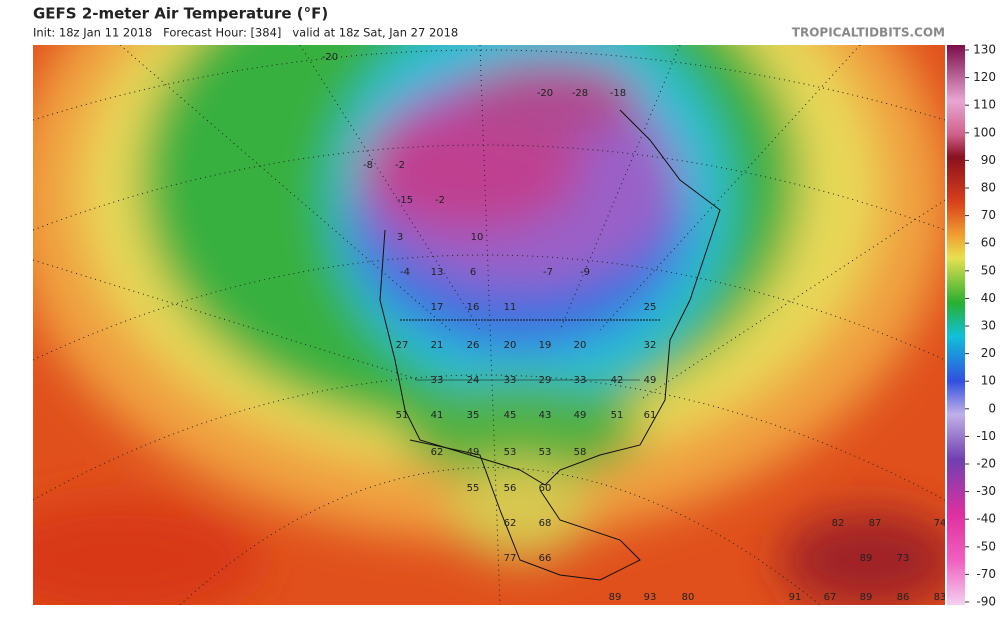 This screenshot has height=628, width=1000. What do you see at coordinates (580, 452) in the screenshot?
I see `temperature-label: 58` at bounding box center [580, 452].